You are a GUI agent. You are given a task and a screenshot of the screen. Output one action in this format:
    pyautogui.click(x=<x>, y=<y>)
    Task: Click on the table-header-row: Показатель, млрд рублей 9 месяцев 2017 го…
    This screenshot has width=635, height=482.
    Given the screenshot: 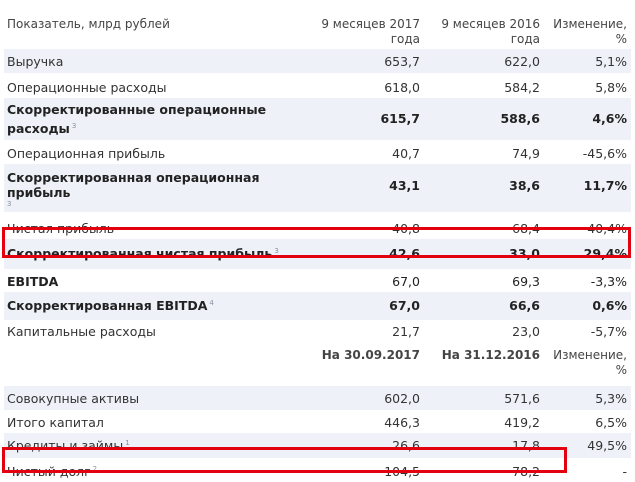 What is the action you would take?
    pyautogui.click(x=317, y=24)
    